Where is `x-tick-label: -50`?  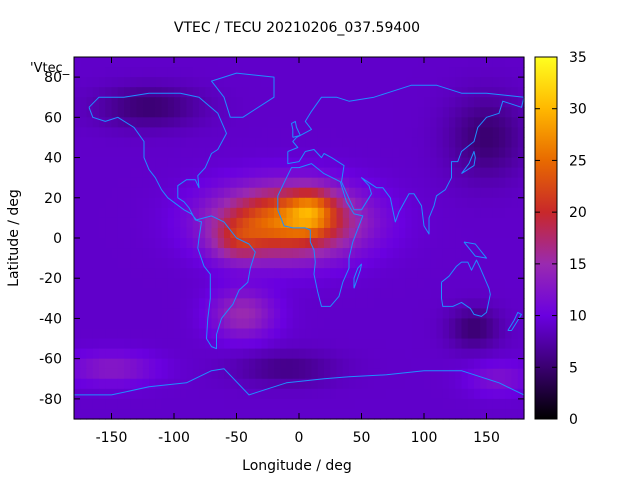
x-tick-label: -50 is located at coordinates (236, 438).